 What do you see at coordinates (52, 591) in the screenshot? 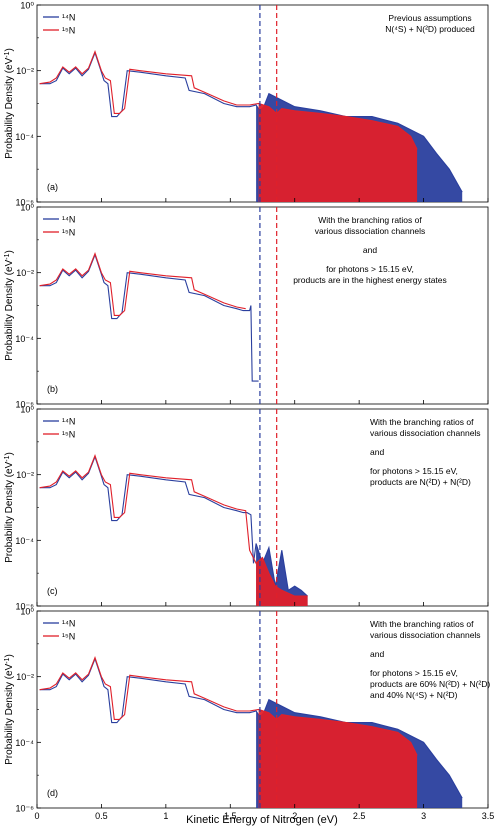
I see `panel-label: (c)` at bounding box center [52, 591].